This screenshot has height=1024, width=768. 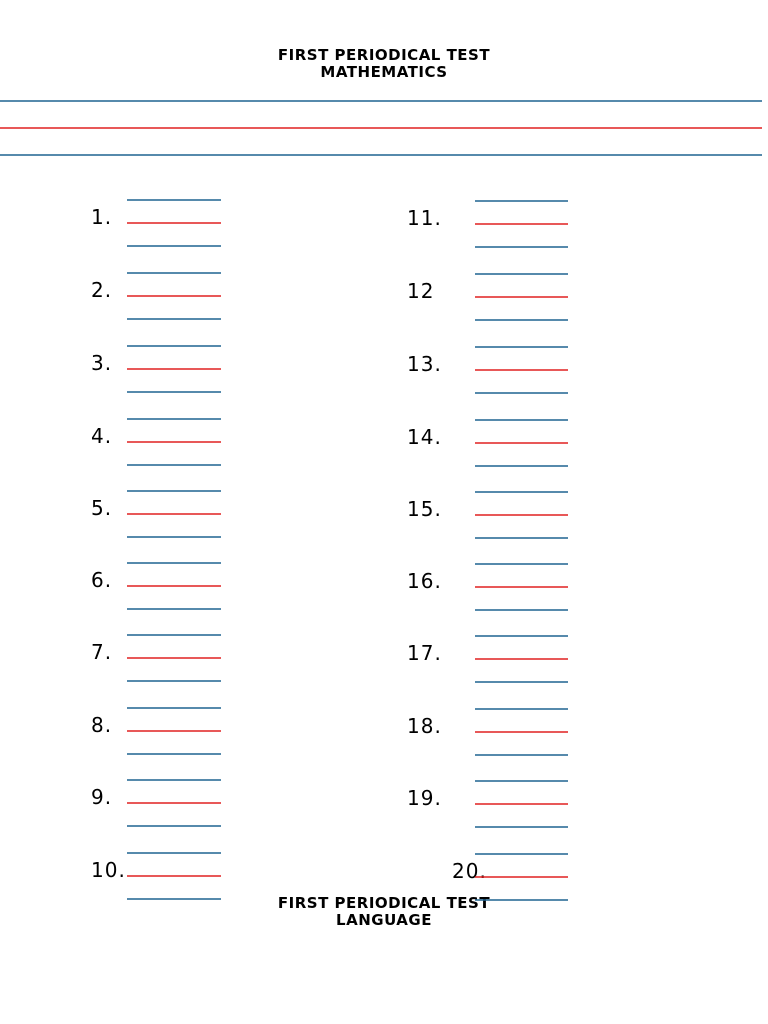 I want to click on item-number: 17., so click(x=424, y=653).